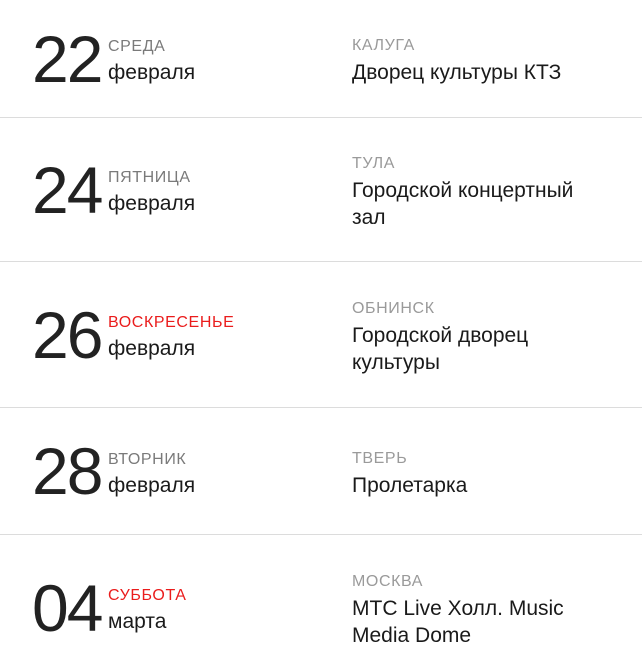 The height and width of the screenshot is (658, 642). What do you see at coordinates (67, 334) in the screenshot?
I see `day-number: 26` at bounding box center [67, 334].